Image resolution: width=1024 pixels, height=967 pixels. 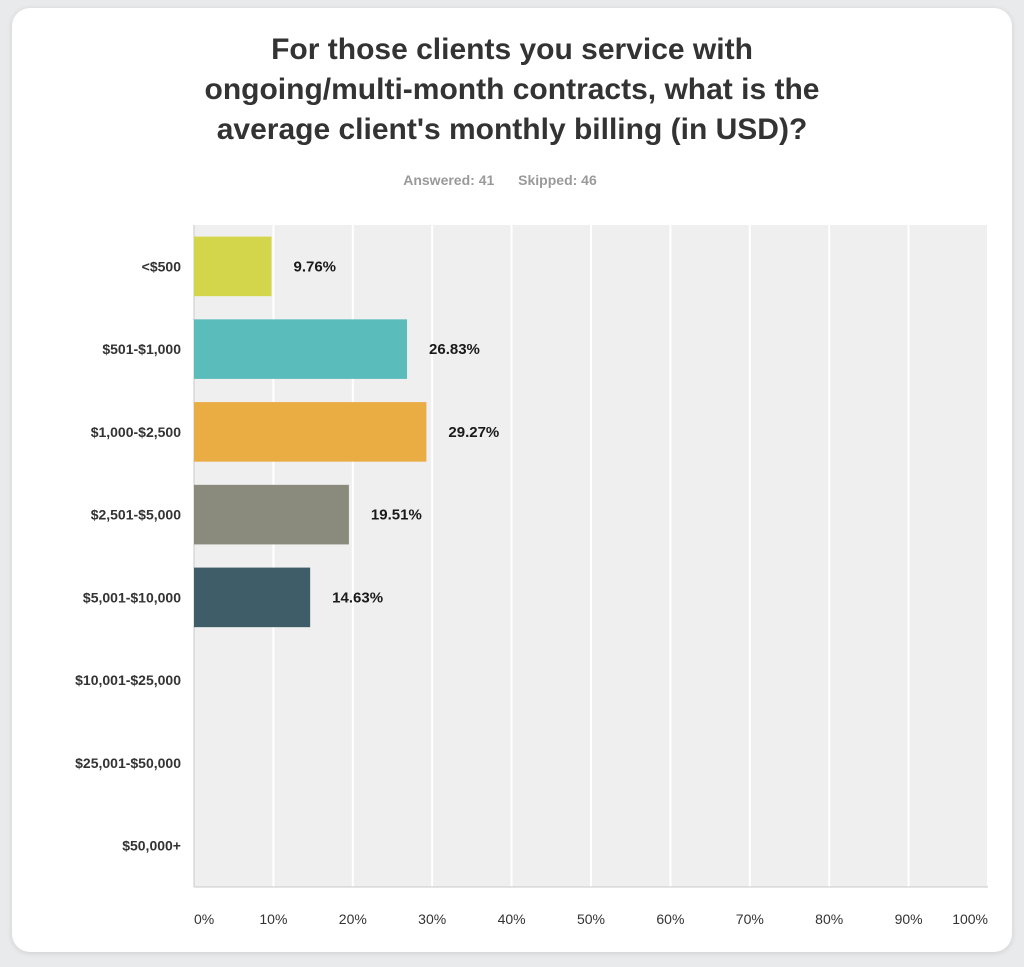 I want to click on category-label: $25,001-$50,000, so click(x=128, y=763).